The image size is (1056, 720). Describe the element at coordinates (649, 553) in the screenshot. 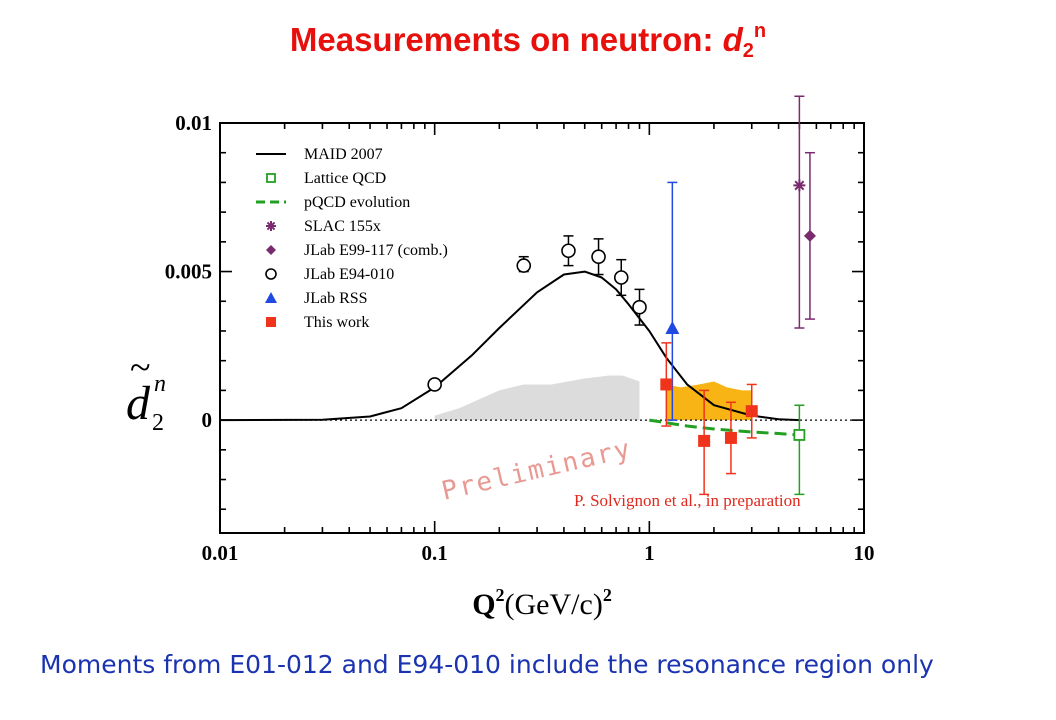

I see `x-tick-label: 1` at that location.